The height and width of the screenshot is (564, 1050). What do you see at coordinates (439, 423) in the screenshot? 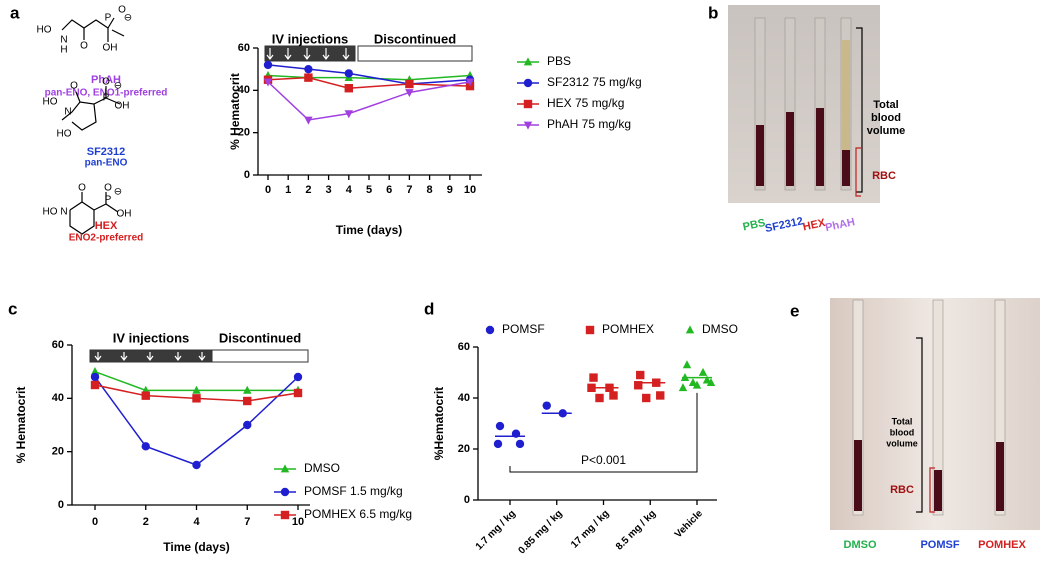
I see `y-axis-label: %Hematocrit` at bounding box center [439, 423].